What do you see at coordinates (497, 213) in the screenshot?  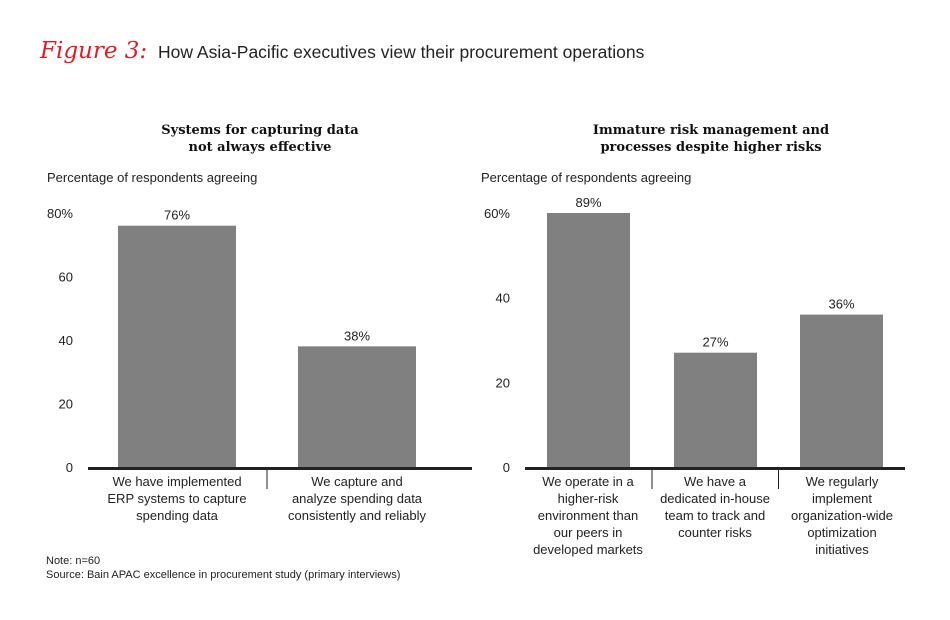 I see `chart2-ytick-label: 60%` at bounding box center [497, 213].